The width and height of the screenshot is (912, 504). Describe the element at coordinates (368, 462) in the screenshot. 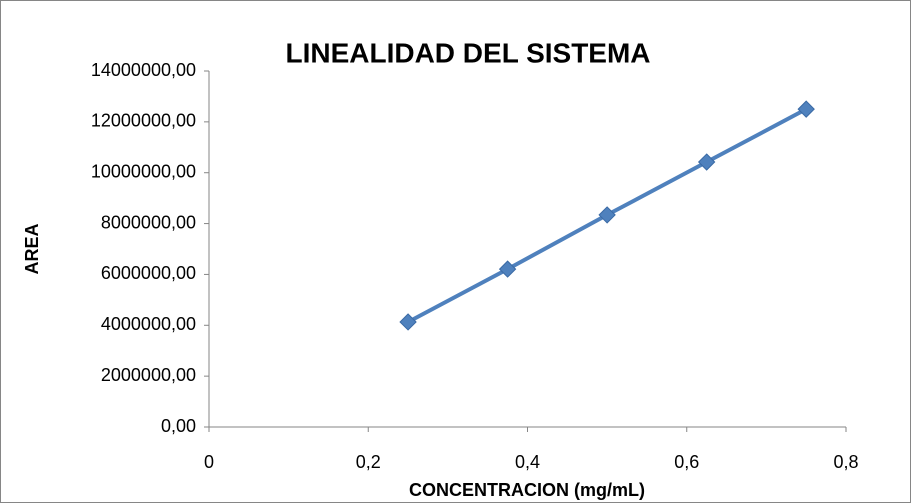

I see `x-tick-label: 0,2` at that location.